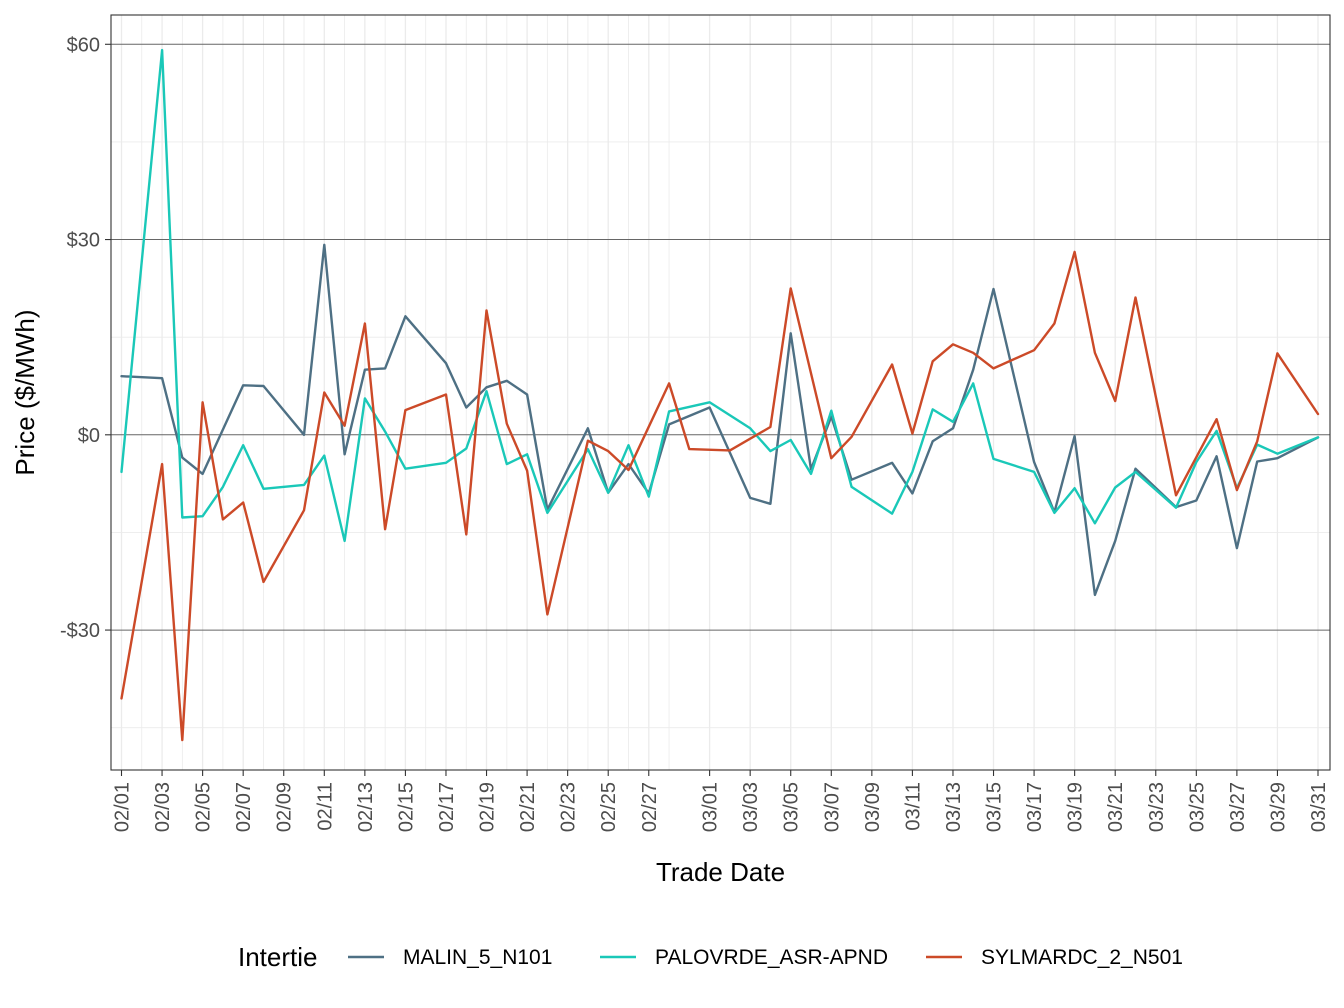  Describe the element at coordinates (1035, 807) in the screenshot. I see `x-tick-label: 03/17` at that location.